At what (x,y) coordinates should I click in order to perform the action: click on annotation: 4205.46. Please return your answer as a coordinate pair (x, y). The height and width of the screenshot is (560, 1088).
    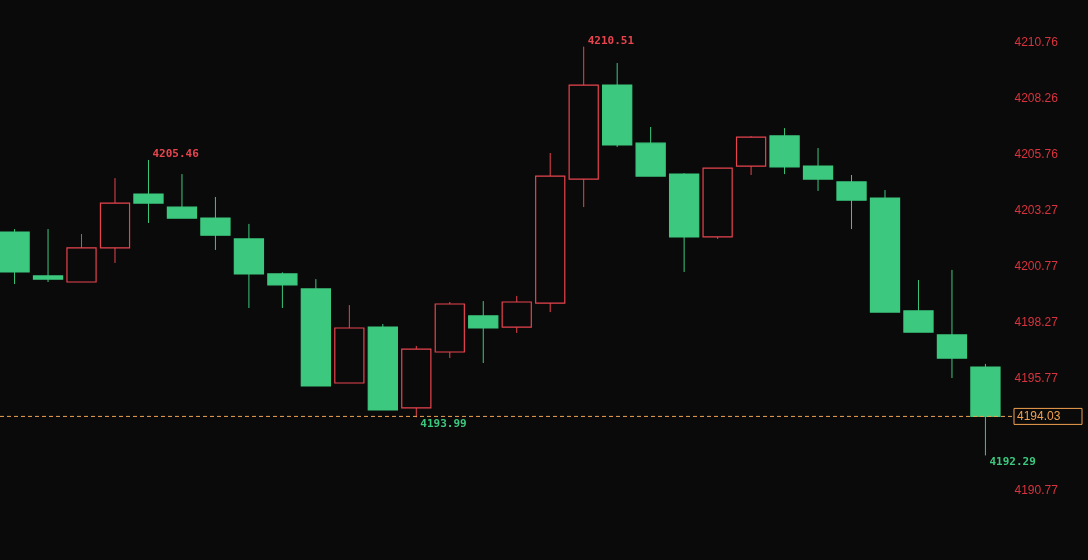
    Looking at the image, I should click on (176, 153).